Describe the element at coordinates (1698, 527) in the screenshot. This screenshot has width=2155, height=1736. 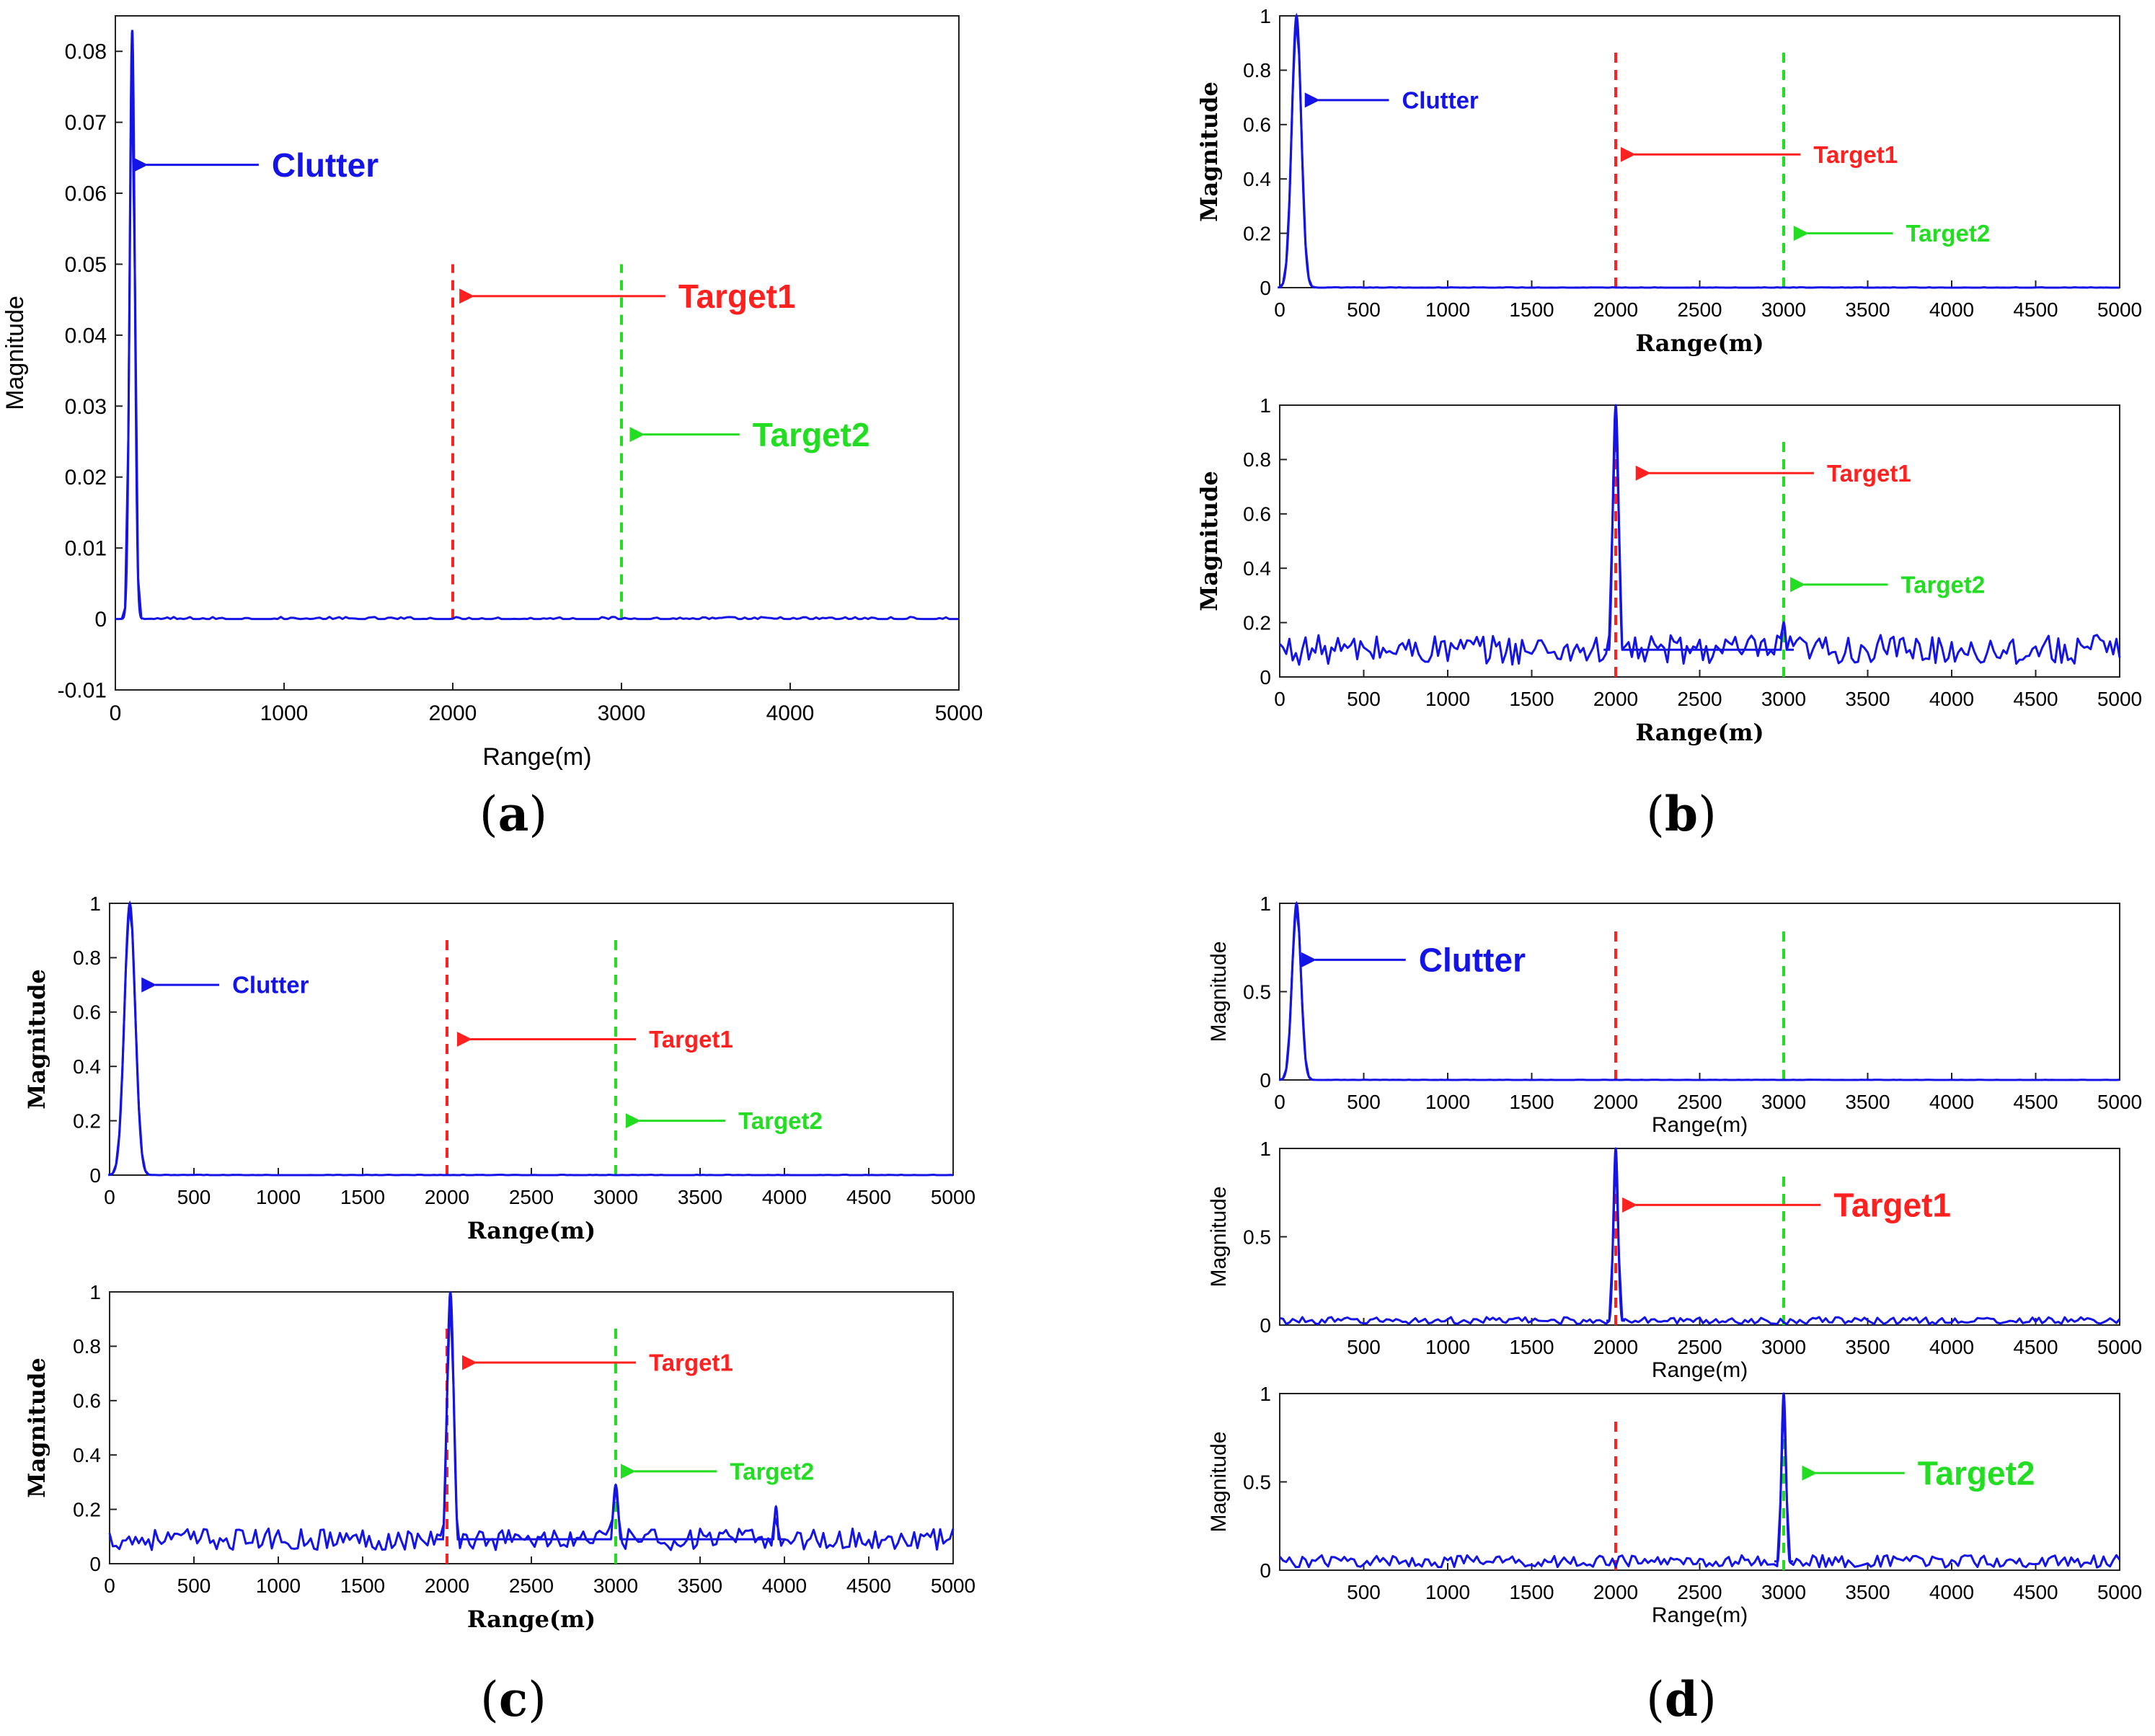
I see `series-peak` at that location.